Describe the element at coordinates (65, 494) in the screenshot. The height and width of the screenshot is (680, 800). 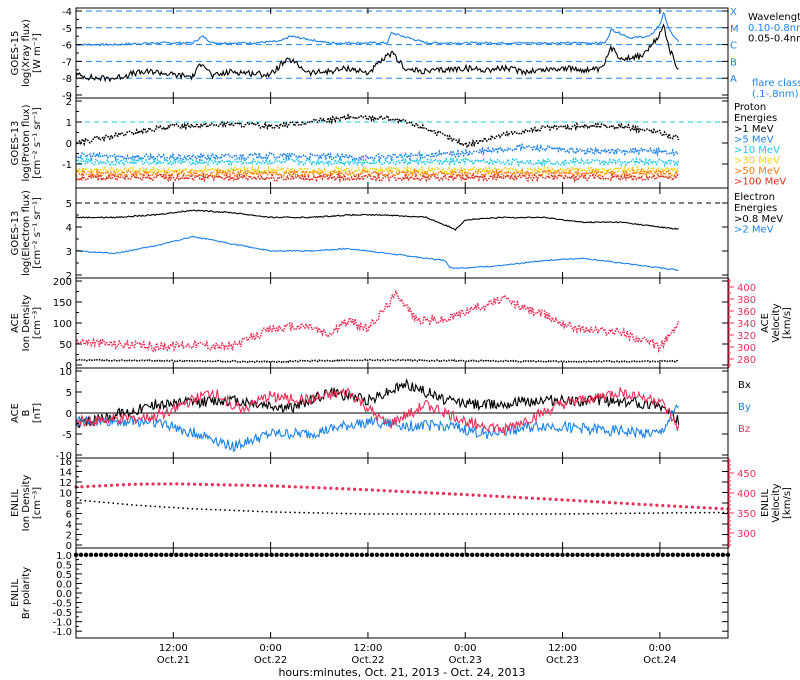
I see `y-tick-label-enlil_sw: 10` at that location.